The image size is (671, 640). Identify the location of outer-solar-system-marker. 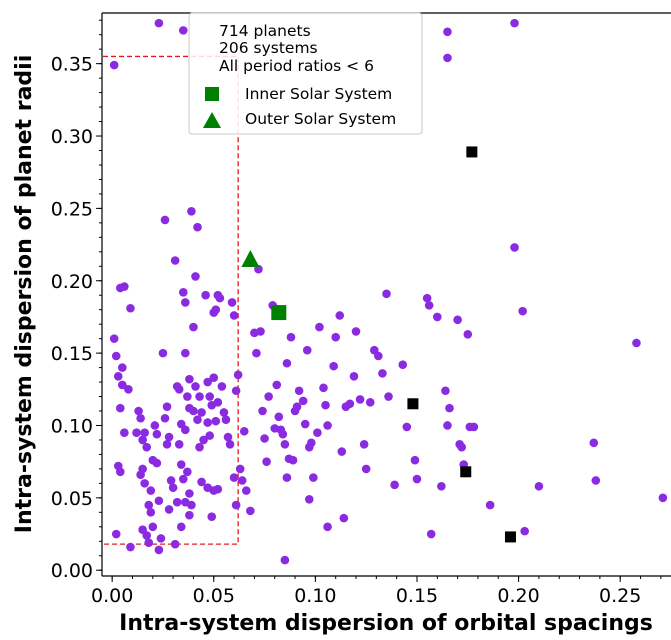
(250, 259).